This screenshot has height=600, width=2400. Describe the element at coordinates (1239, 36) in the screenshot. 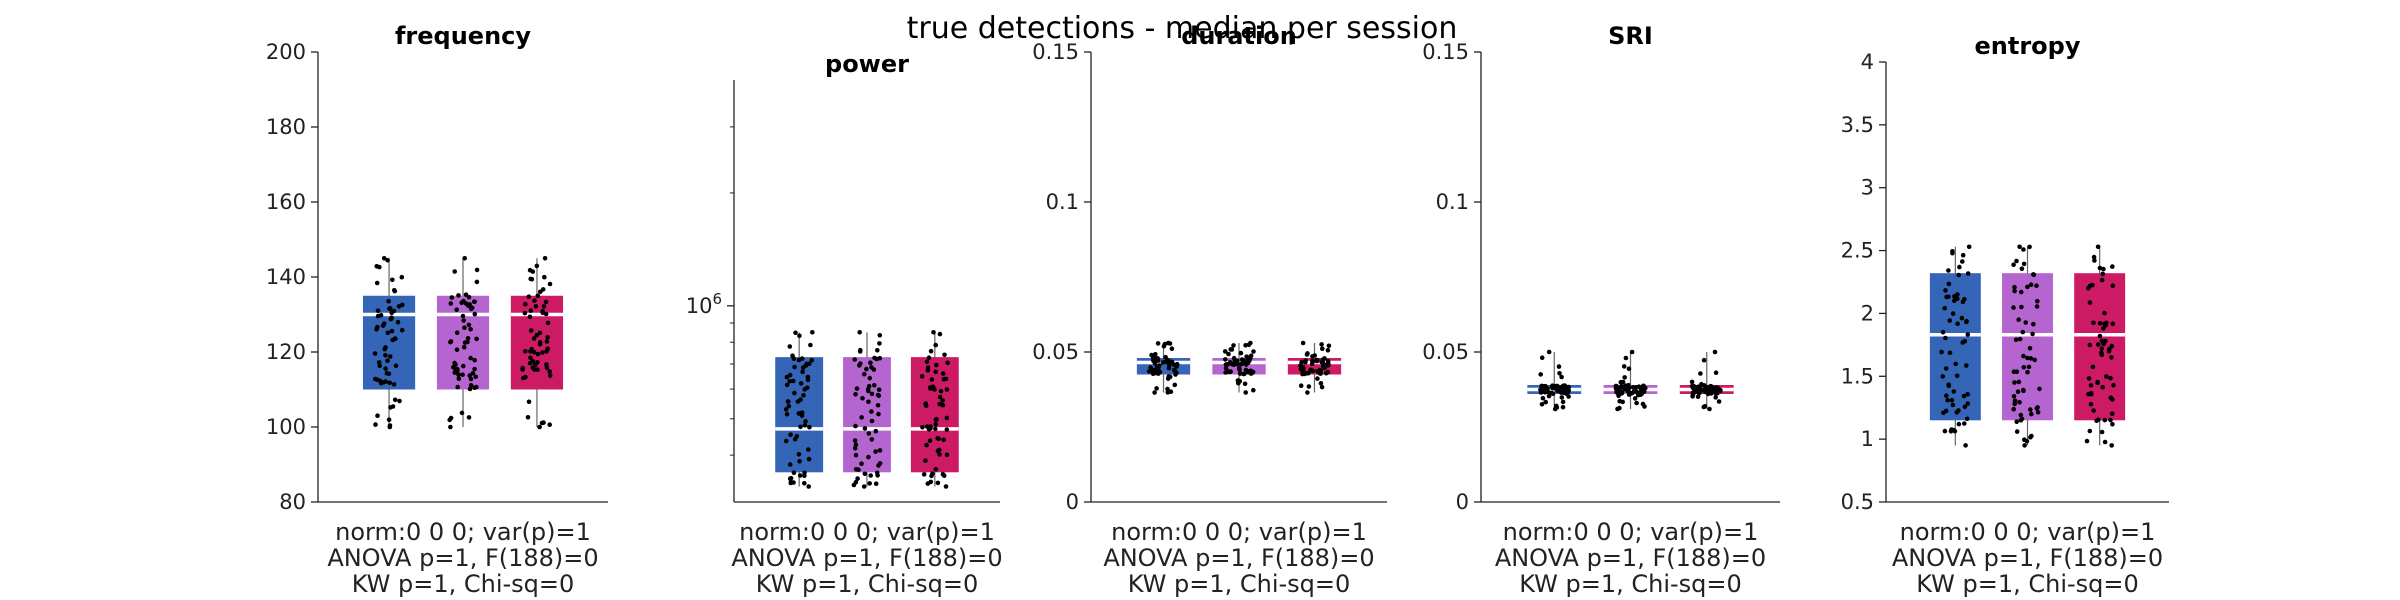

I see `panel-title: duration` at that location.